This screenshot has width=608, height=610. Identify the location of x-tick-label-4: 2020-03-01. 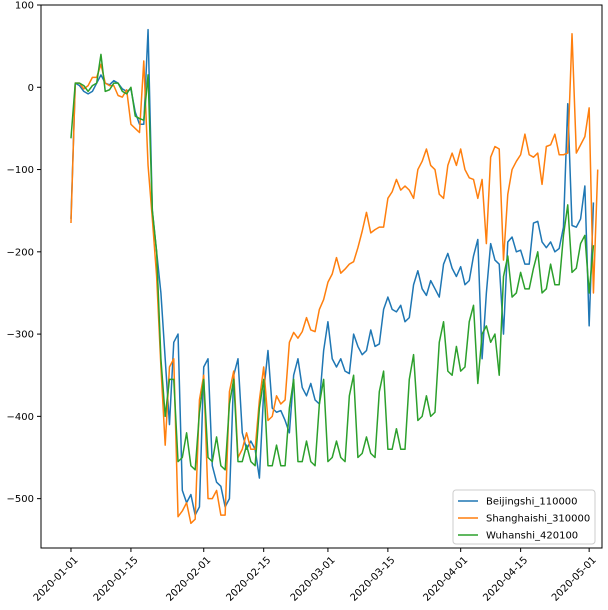
(313, 579).